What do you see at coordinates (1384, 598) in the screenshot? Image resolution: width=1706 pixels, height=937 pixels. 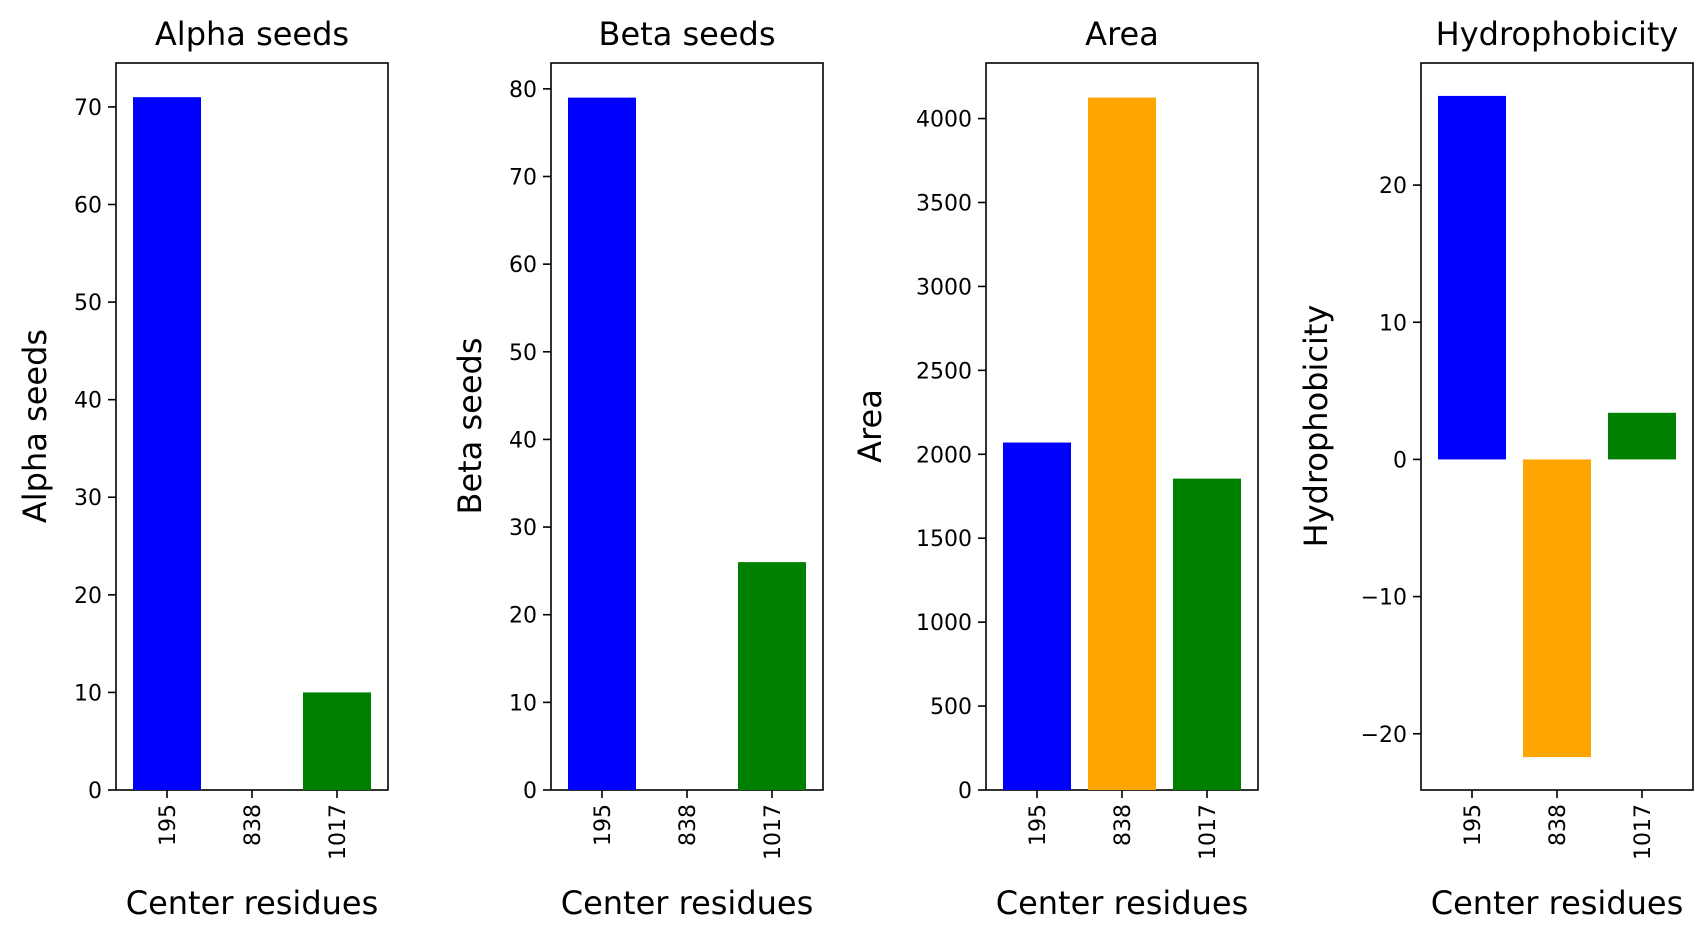 I see `y-tick-label: −10` at bounding box center [1384, 598].